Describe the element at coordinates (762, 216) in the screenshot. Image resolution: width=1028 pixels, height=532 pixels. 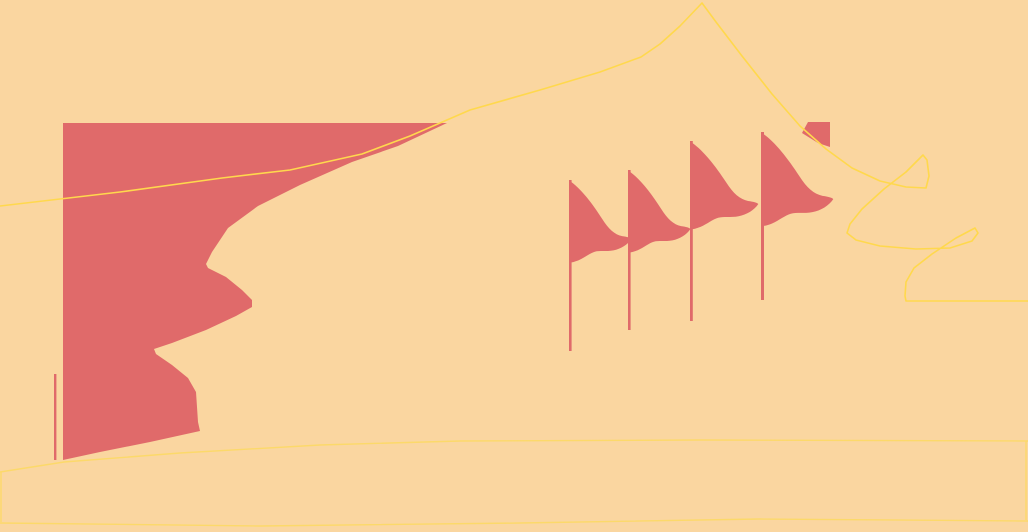
I see `flag-4-pole` at that location.